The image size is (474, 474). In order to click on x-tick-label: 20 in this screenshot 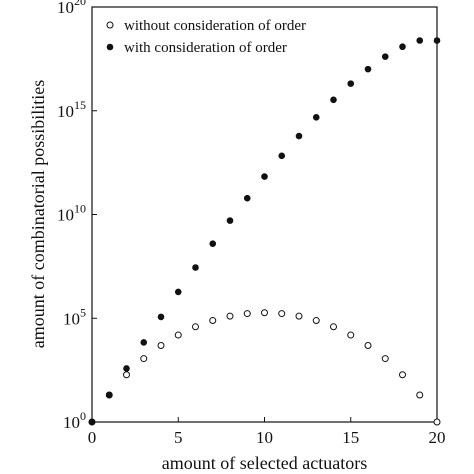, I will do `click(437, 437)`.